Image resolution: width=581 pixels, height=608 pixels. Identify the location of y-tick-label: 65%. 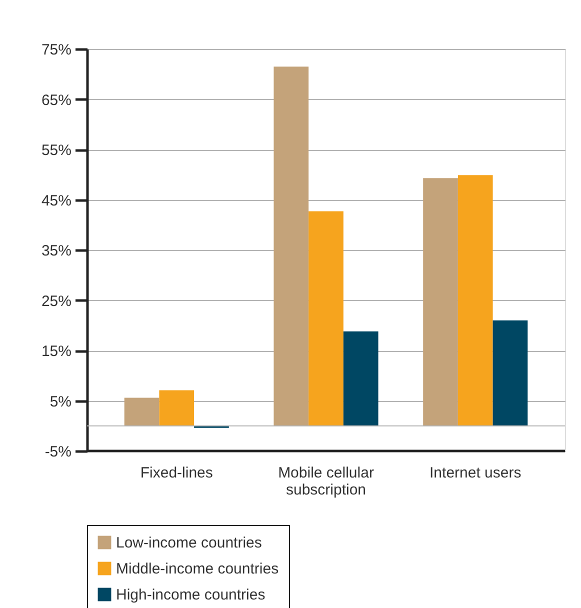
(56, 100).